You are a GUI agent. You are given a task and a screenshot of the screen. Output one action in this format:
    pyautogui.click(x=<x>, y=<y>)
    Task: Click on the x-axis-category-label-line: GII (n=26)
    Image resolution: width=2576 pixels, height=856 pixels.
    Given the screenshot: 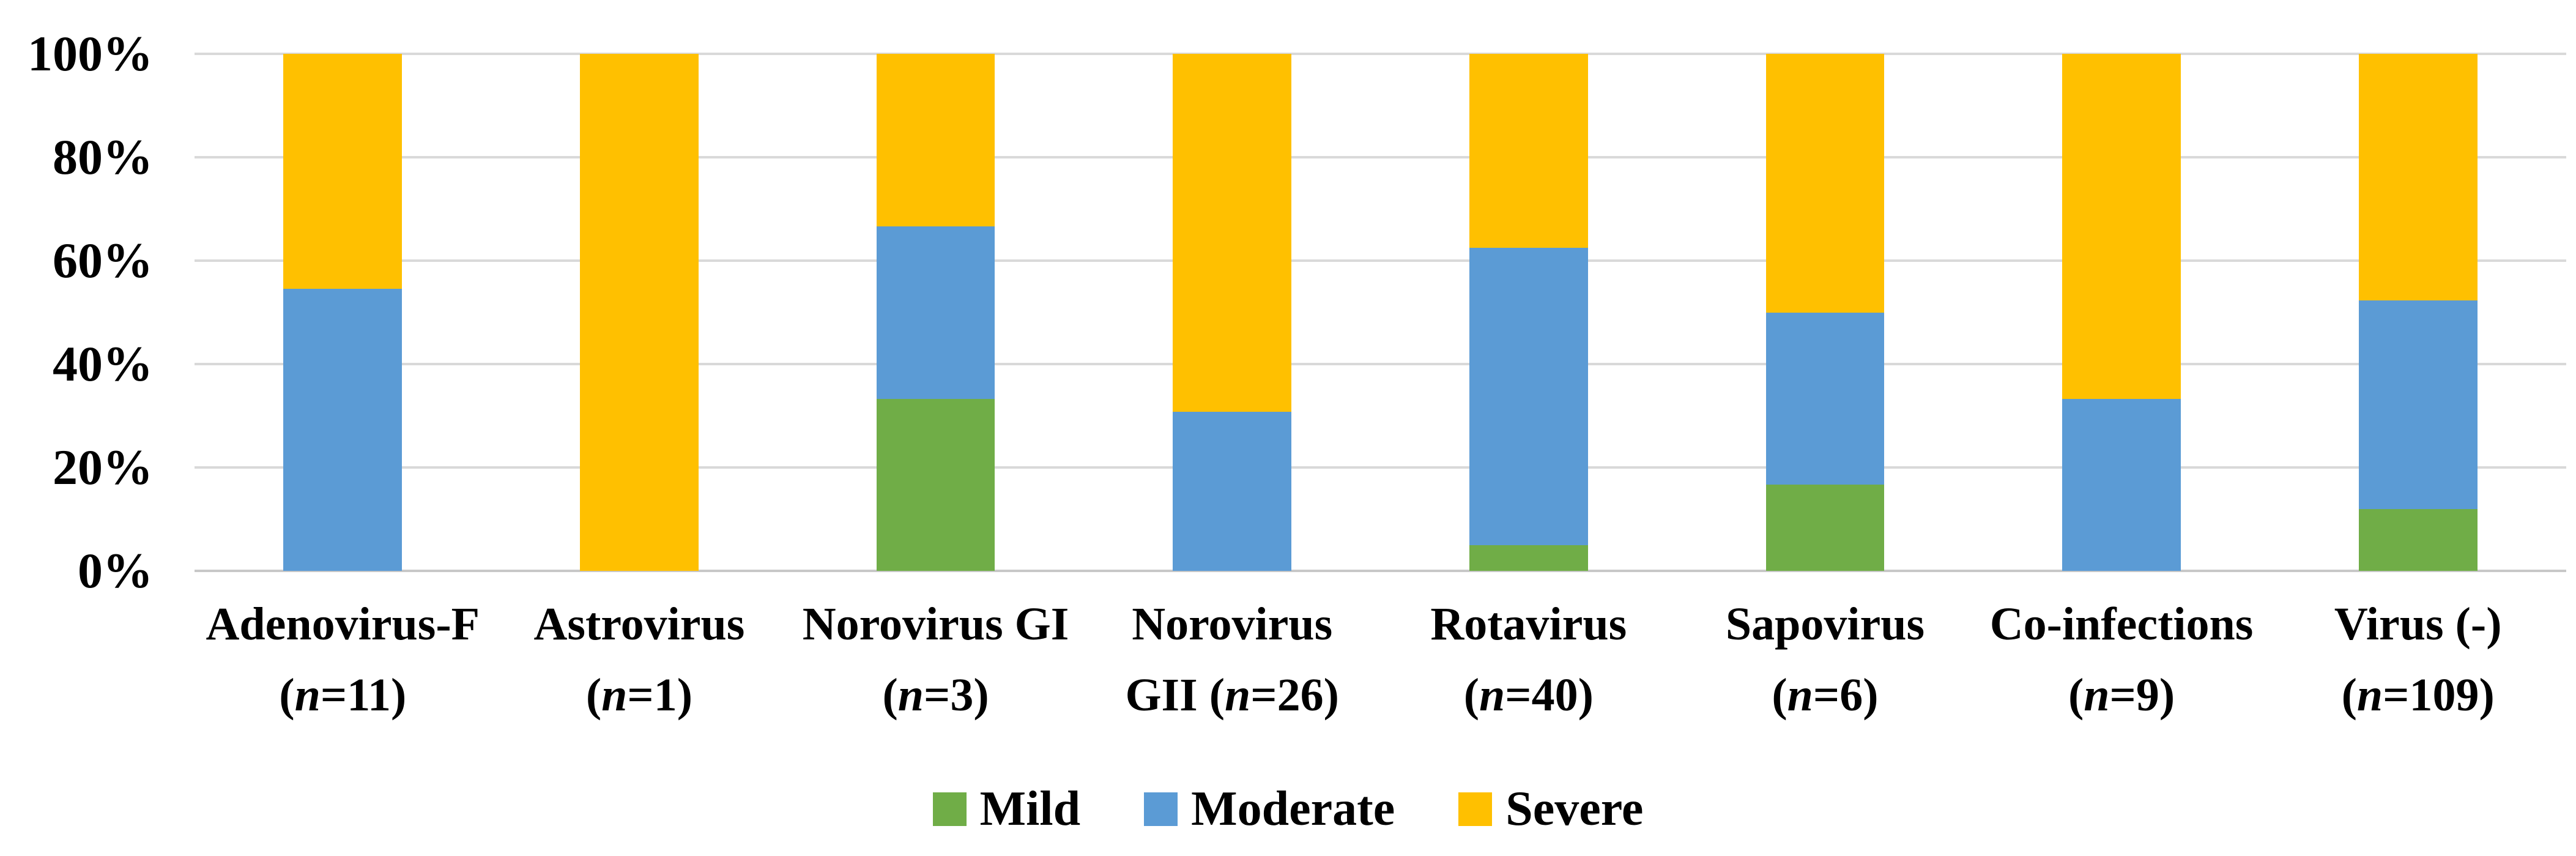 What is the action you would take?
    pyautogui.click(x=1232, y=695)
    